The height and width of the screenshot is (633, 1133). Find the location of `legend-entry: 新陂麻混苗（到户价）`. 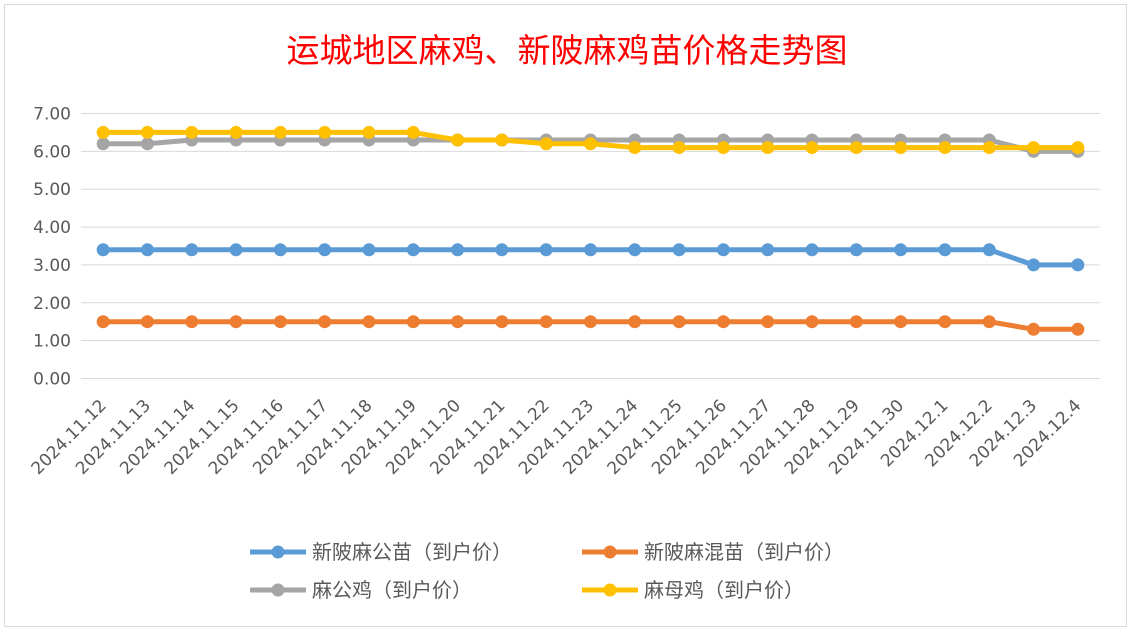

legend-entry: 新陂麻混苗（到户价） is located at coordinates (713, 552).